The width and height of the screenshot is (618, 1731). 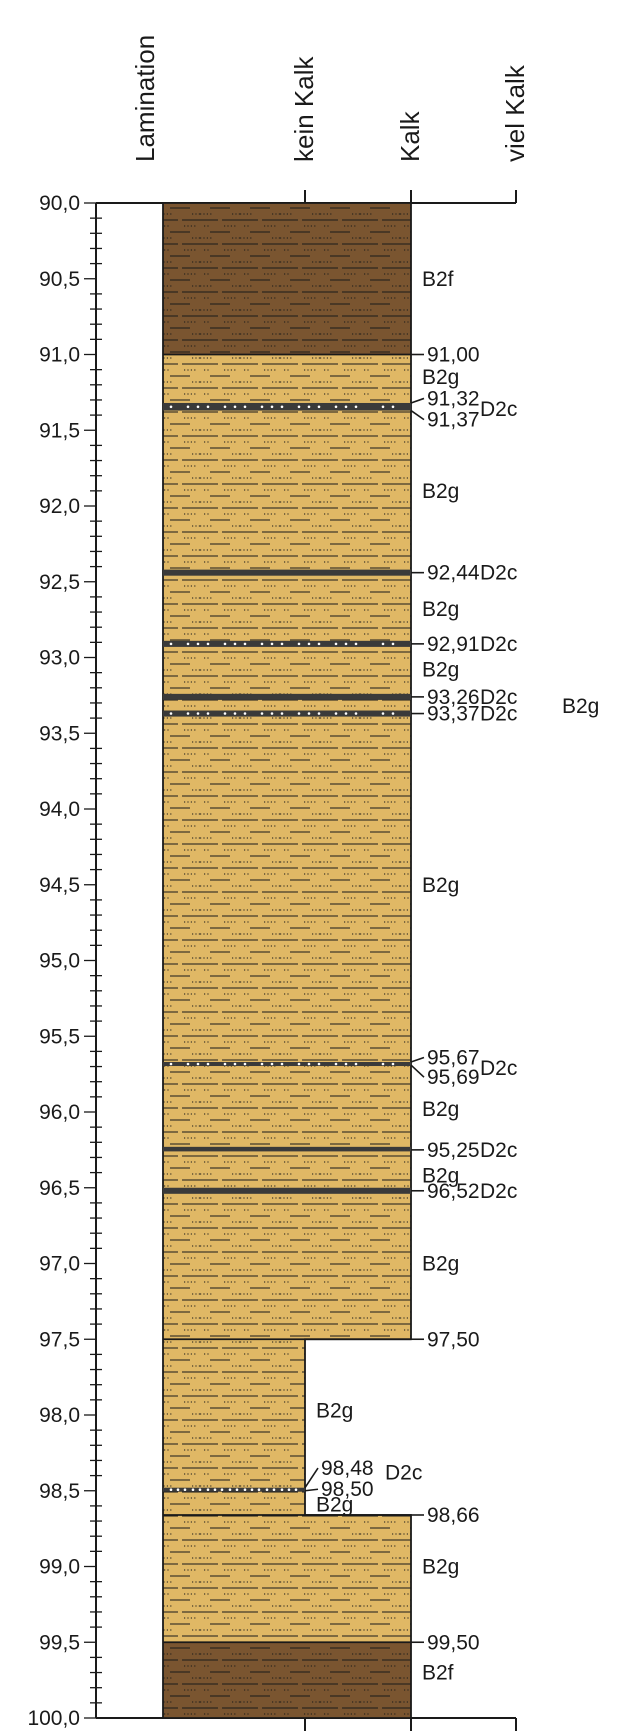 I want to click on depth-tick-label: 91,0, so click(x=59, y=355).